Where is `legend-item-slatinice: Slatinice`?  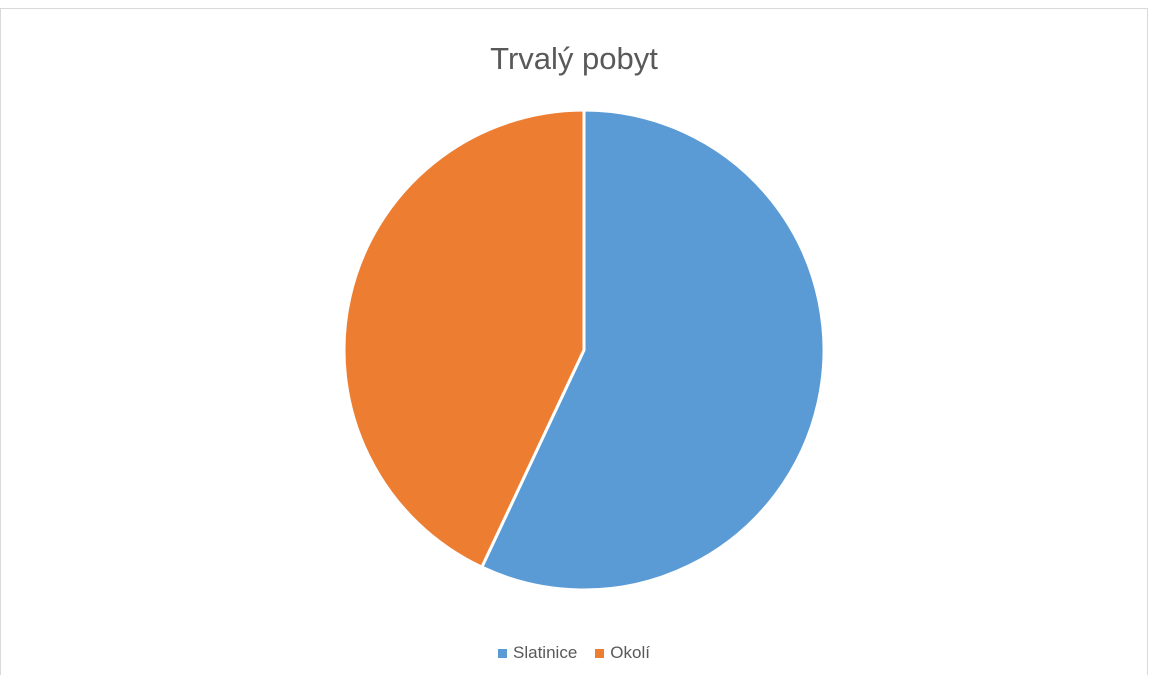
legend-item-slatinice: Slatinice is located at coordinates (537, 653).